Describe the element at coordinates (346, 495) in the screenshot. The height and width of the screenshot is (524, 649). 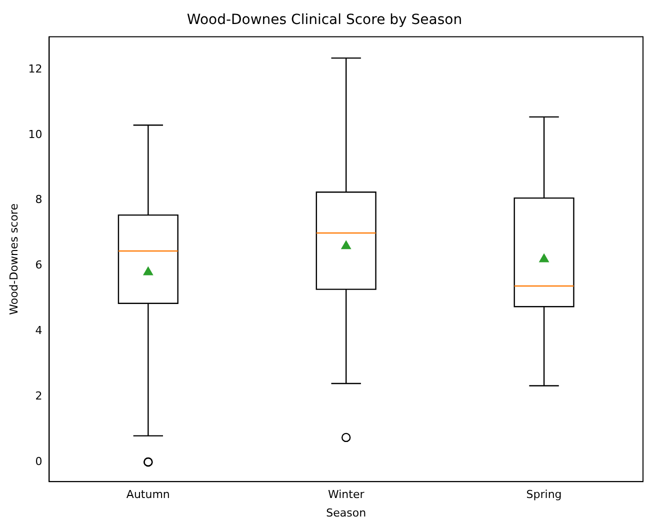
I see `x-tick-label: Winter` at that location.